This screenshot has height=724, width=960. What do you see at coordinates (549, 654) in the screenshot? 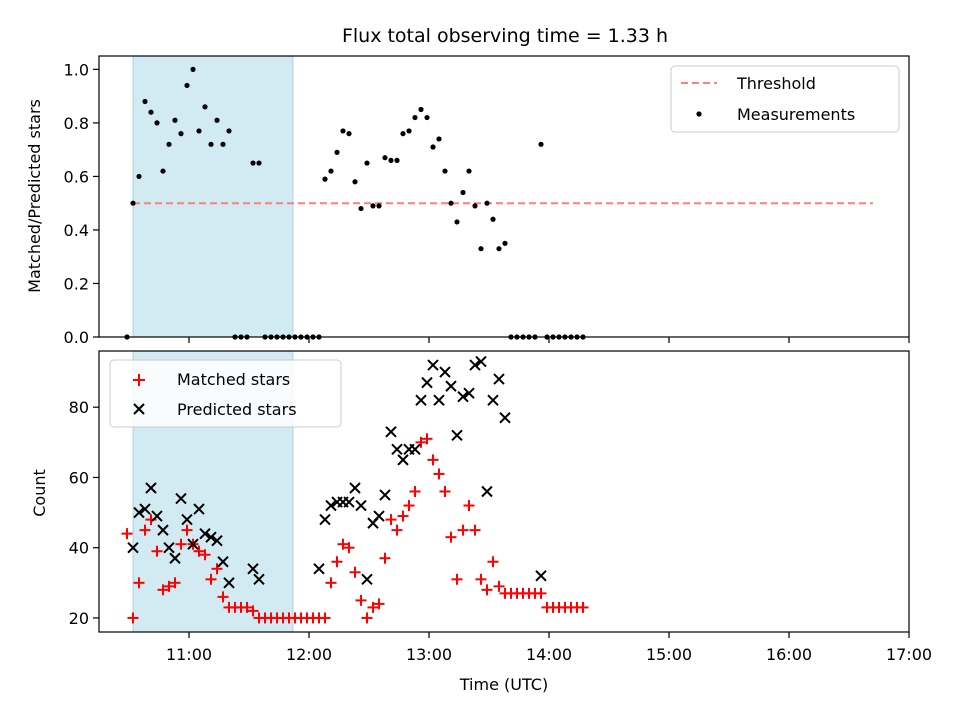
I see `x-tick-label: 14:00` at bounding box center [549, 654].